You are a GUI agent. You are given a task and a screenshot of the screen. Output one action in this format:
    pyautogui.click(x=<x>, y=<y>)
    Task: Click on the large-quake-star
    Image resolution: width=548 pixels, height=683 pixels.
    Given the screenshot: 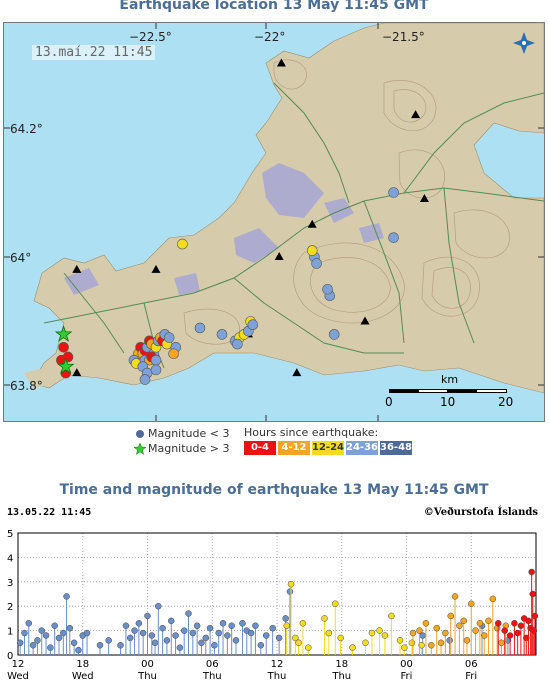 What is the action you would take?
    pyautogui.click(x=63, y=333)
    